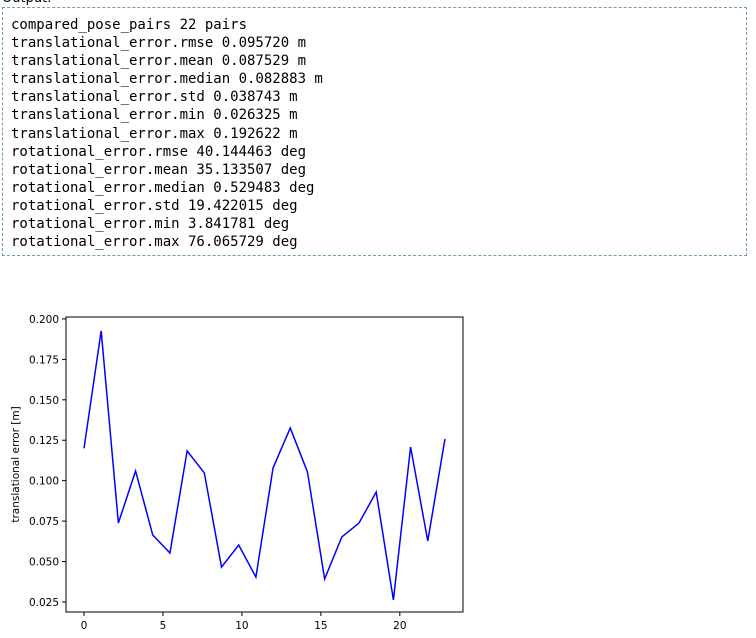 Image resolution: width=756 pixels, height=638 pixels. What do you see at coordinates (154, 205) in the screenshot?
I see `output-line: rotational_error.std 19.422015 deg` at bounding box center [154, 205].